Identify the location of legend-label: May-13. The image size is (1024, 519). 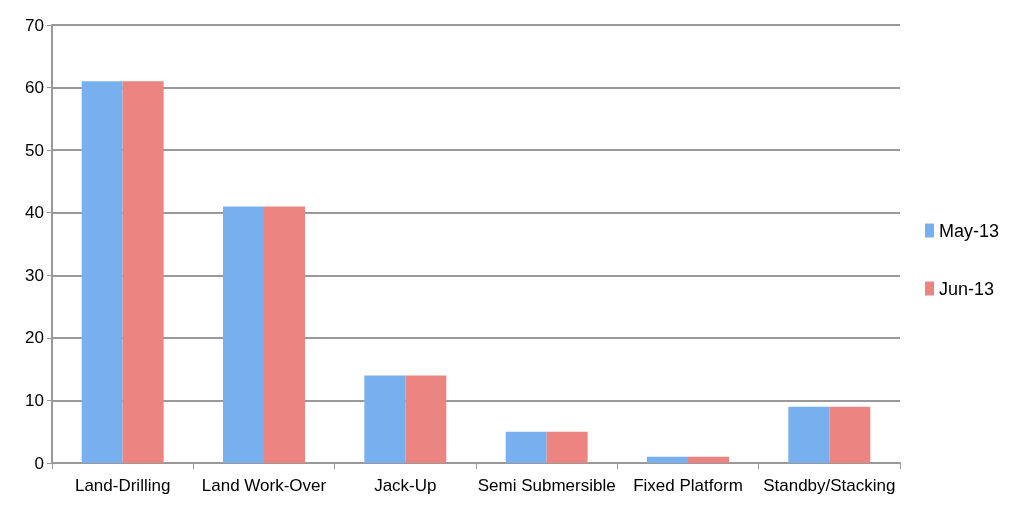
(969, 230).